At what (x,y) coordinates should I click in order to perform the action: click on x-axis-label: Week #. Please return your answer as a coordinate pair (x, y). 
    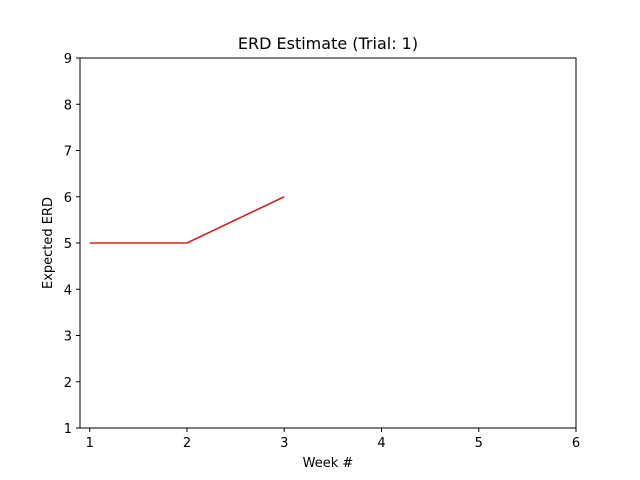
    Looking at the image, I should click on (328, 463).